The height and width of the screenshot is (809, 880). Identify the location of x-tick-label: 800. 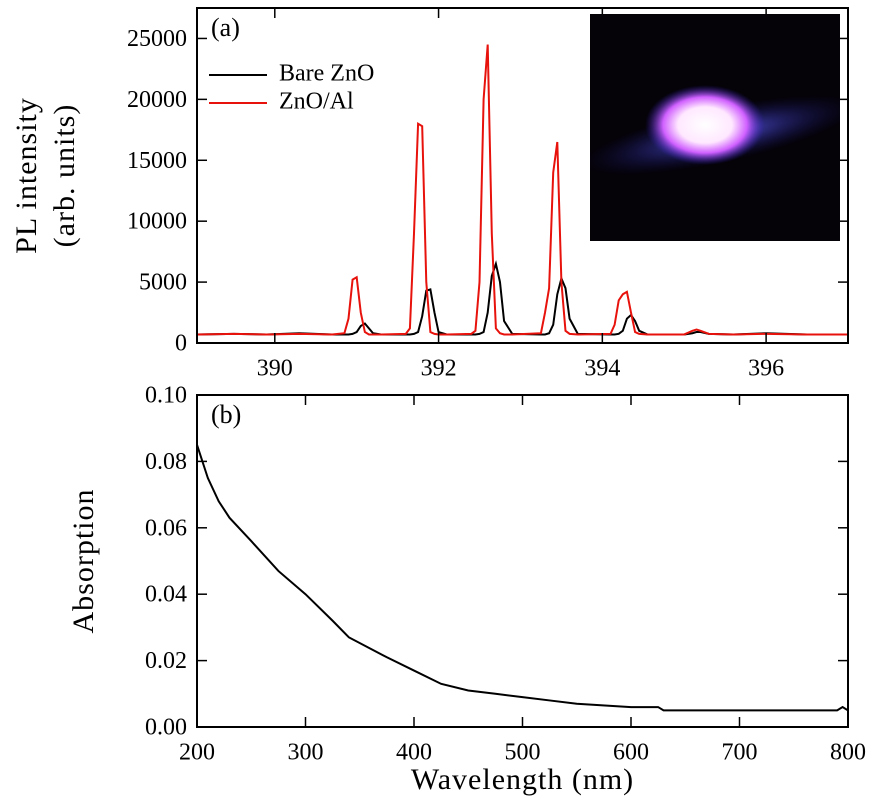
(848, 753).